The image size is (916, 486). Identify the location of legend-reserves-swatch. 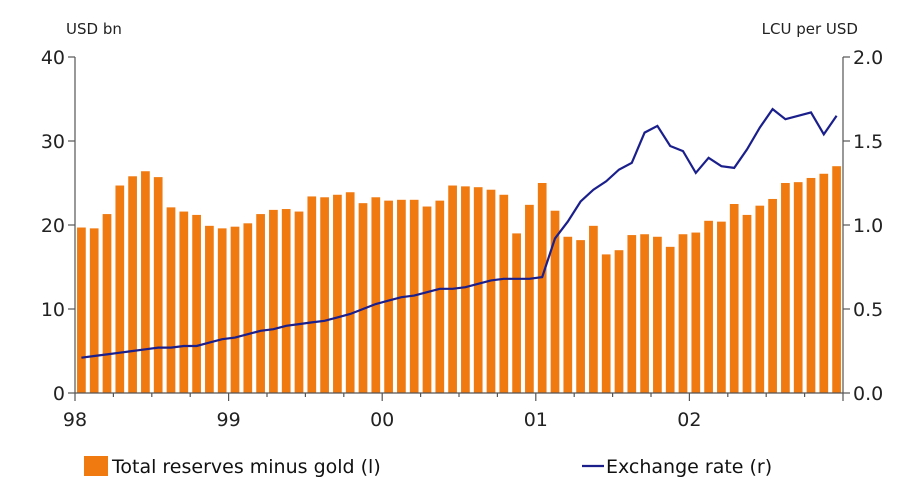
(96, 466).